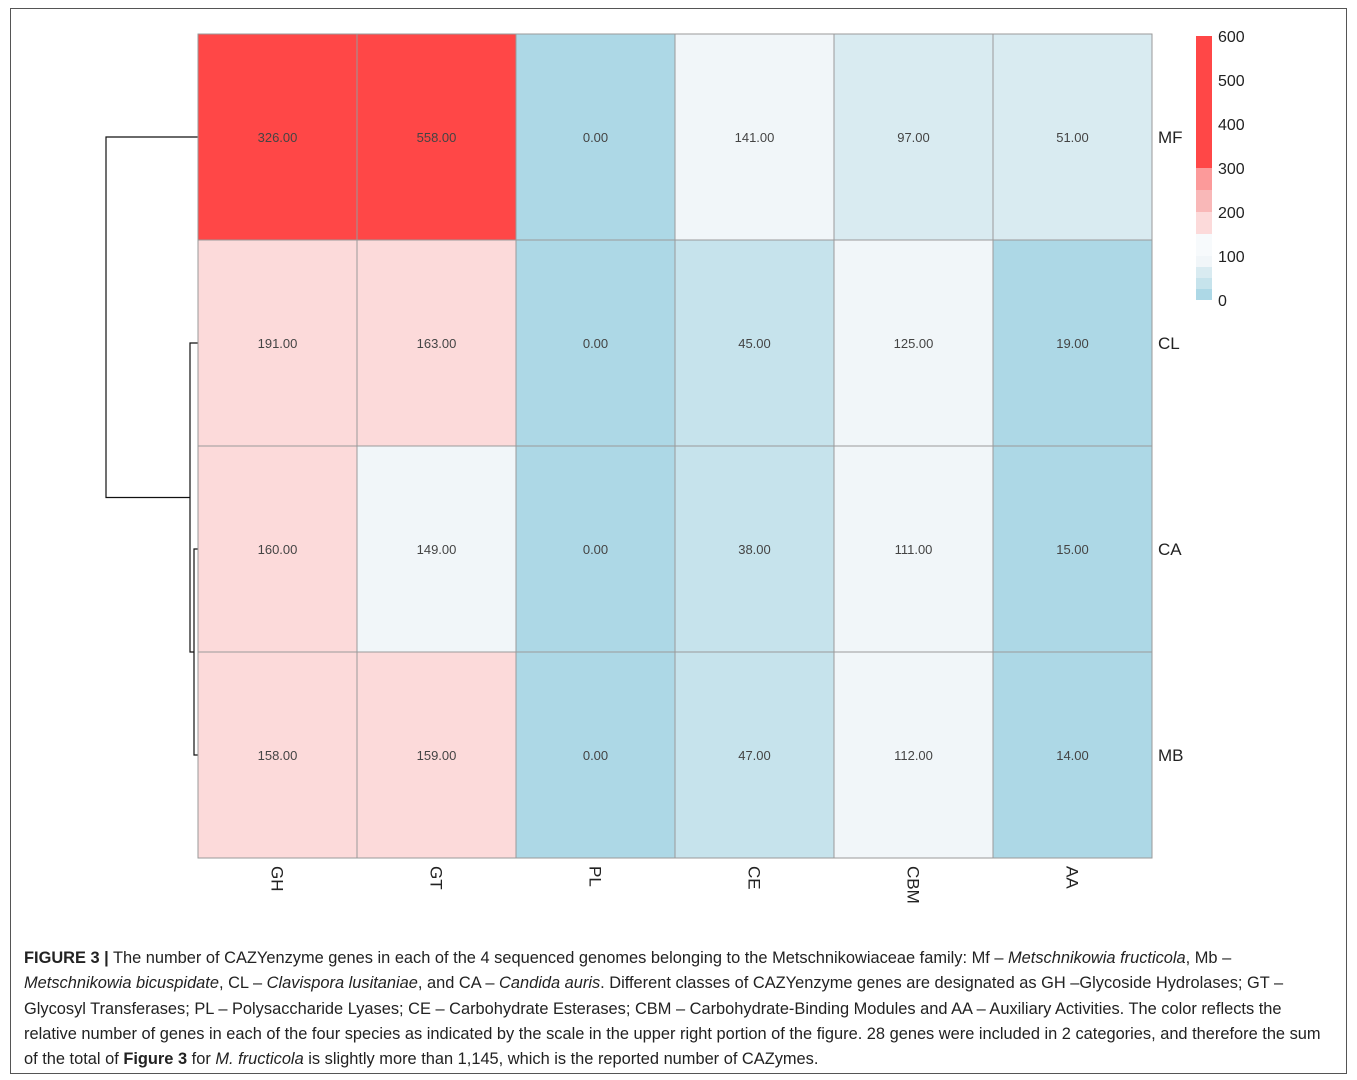 The image size is (1357, 1080). Describe the element at coordinates (1072, 877) in the screenshot. I see `column-label-aa: AA` at that location.